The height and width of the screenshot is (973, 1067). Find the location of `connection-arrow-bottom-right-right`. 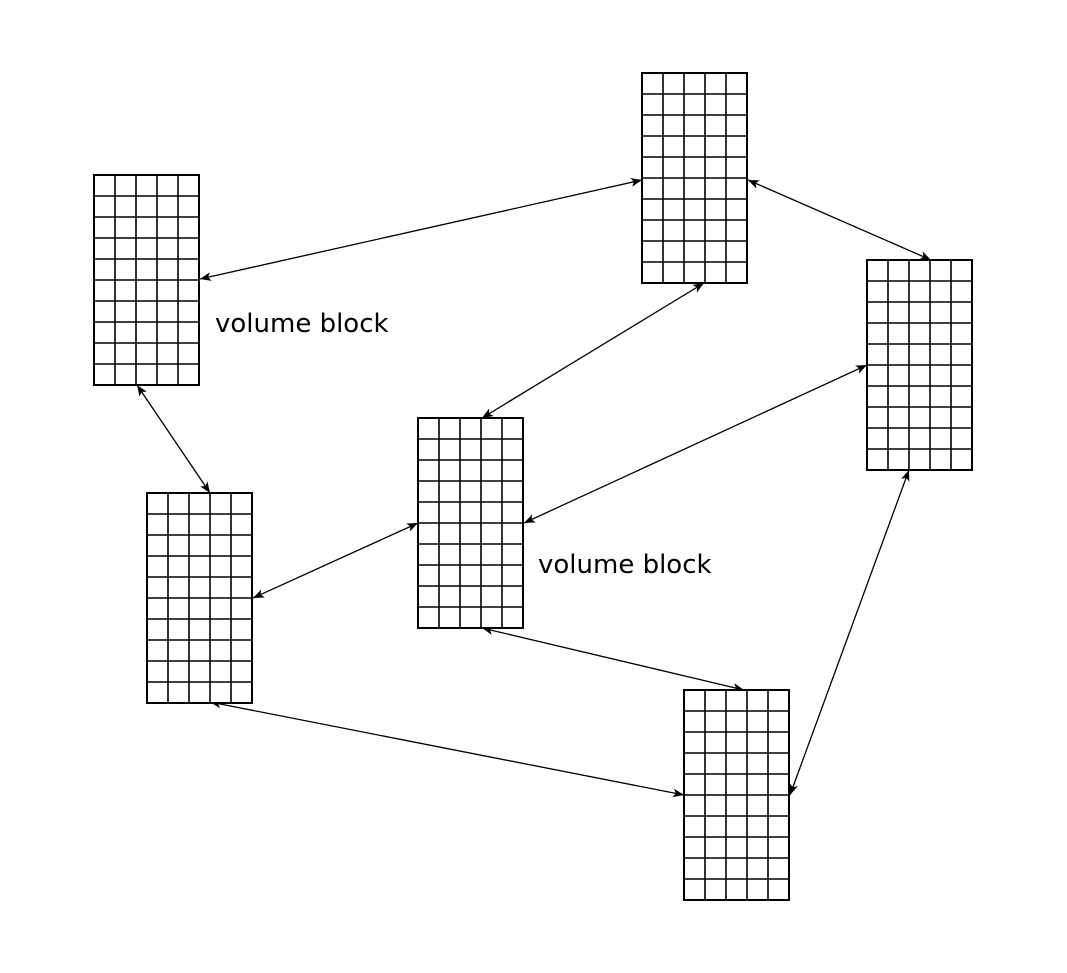

connection-arrow-bottom-right-right is located at coordinates (849, 632).